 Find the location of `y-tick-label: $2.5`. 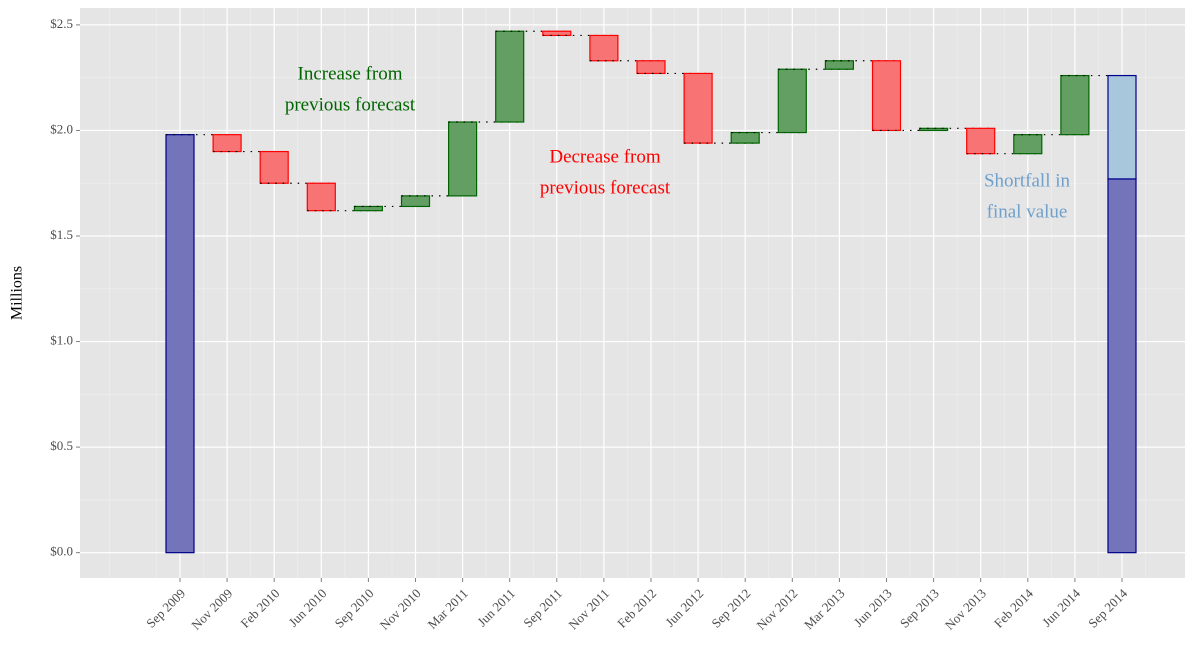

y-tick-label: $2.5 is located at coordinates (61, 23).